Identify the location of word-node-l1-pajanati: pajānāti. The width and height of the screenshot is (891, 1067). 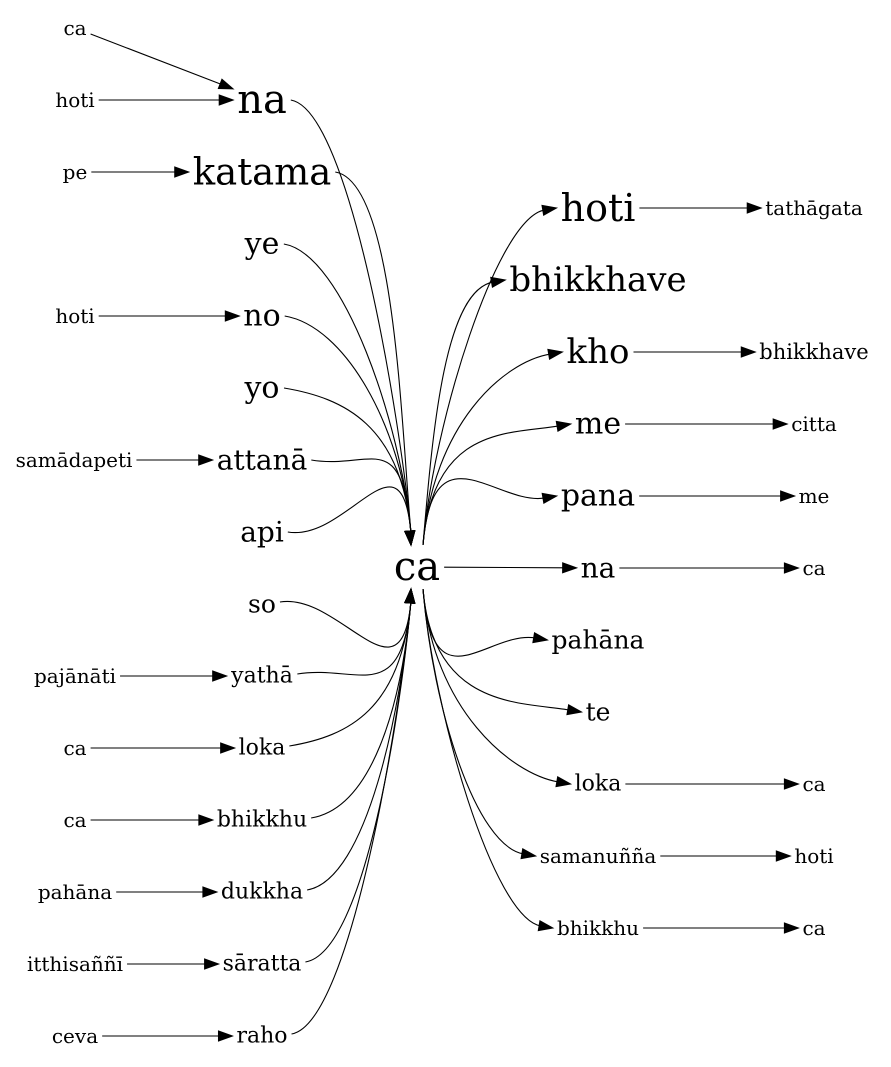
(75, 676).